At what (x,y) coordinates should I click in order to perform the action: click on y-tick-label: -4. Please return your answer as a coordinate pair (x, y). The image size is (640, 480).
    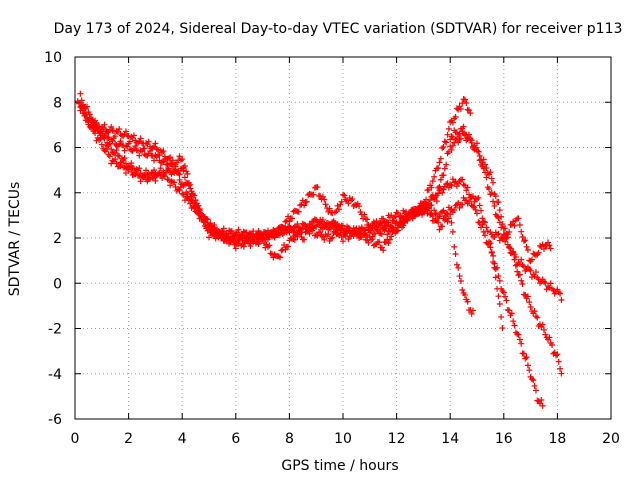
    Looking at the image, I should click on (55, 375).